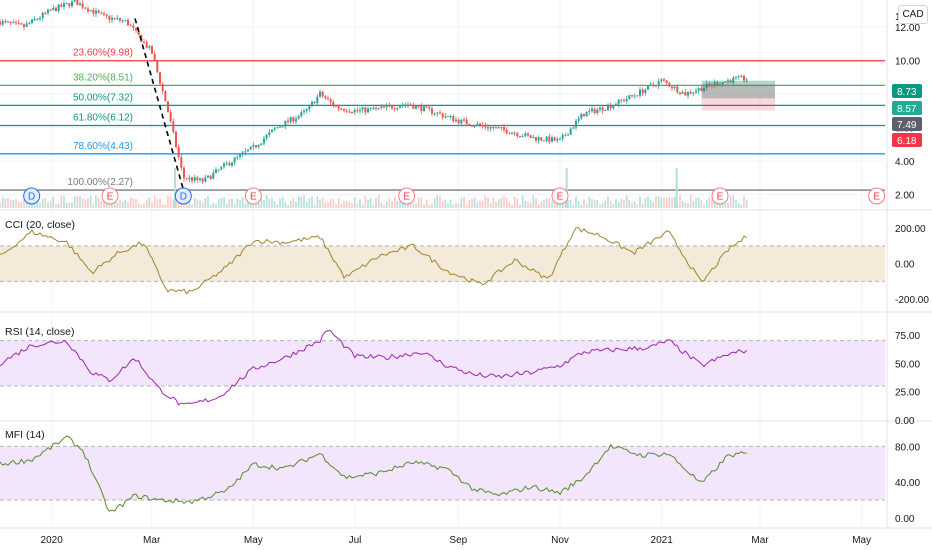 The height and width of the screenshot is (550, 932). Describe the element at coordinates (738, 89) in the screenshot. I see `position-profit-zone` at that location.